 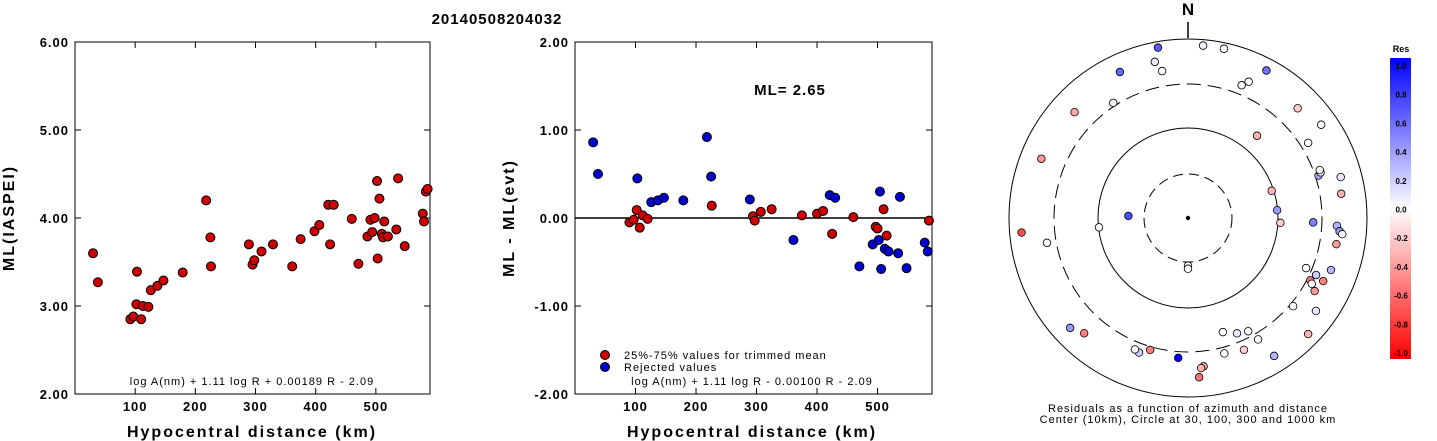 What do you see at coordinates (1401, 181) in the screenshot?
I see `colorbar-tick-label: 0.2` at bounding box center [1401, 181].